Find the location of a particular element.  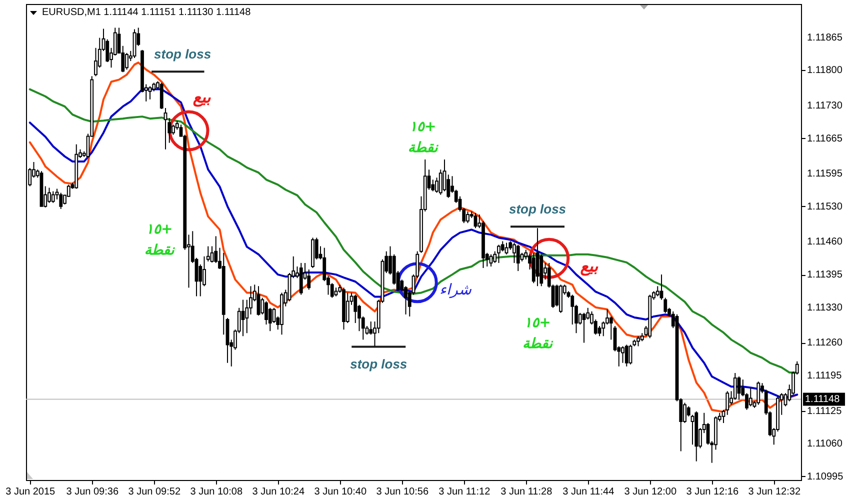

y-tick-label: 1.11665 is located at coordinates (825, 138).